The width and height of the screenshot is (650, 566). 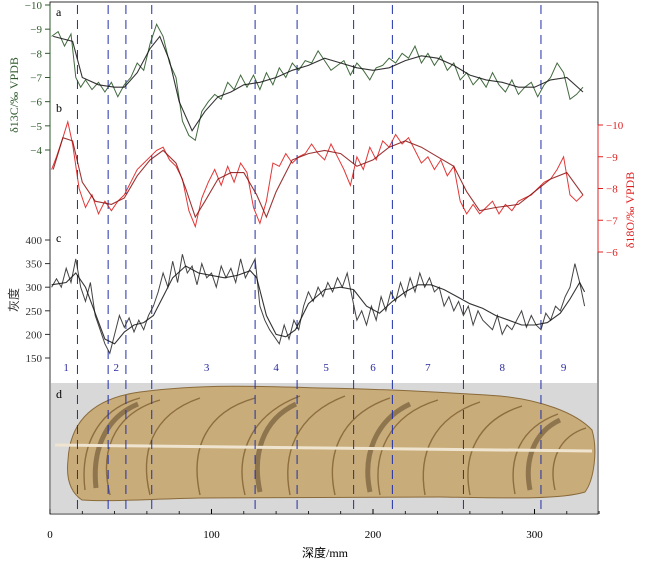 What do you see at coordinates (13, 300) in the screenshot?
I see `y-axis-label-c: 灰度` at bounding box center [13, 300].